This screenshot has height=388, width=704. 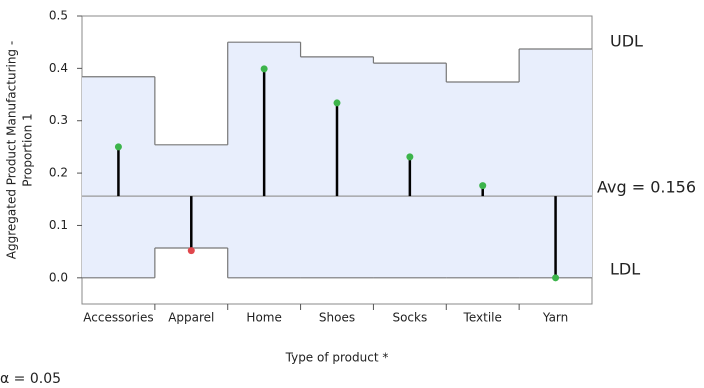 What do you see at coordinates (626, 41) in the screenshot?
I see `udl-label: UDL` at bounding box center [626, 41].